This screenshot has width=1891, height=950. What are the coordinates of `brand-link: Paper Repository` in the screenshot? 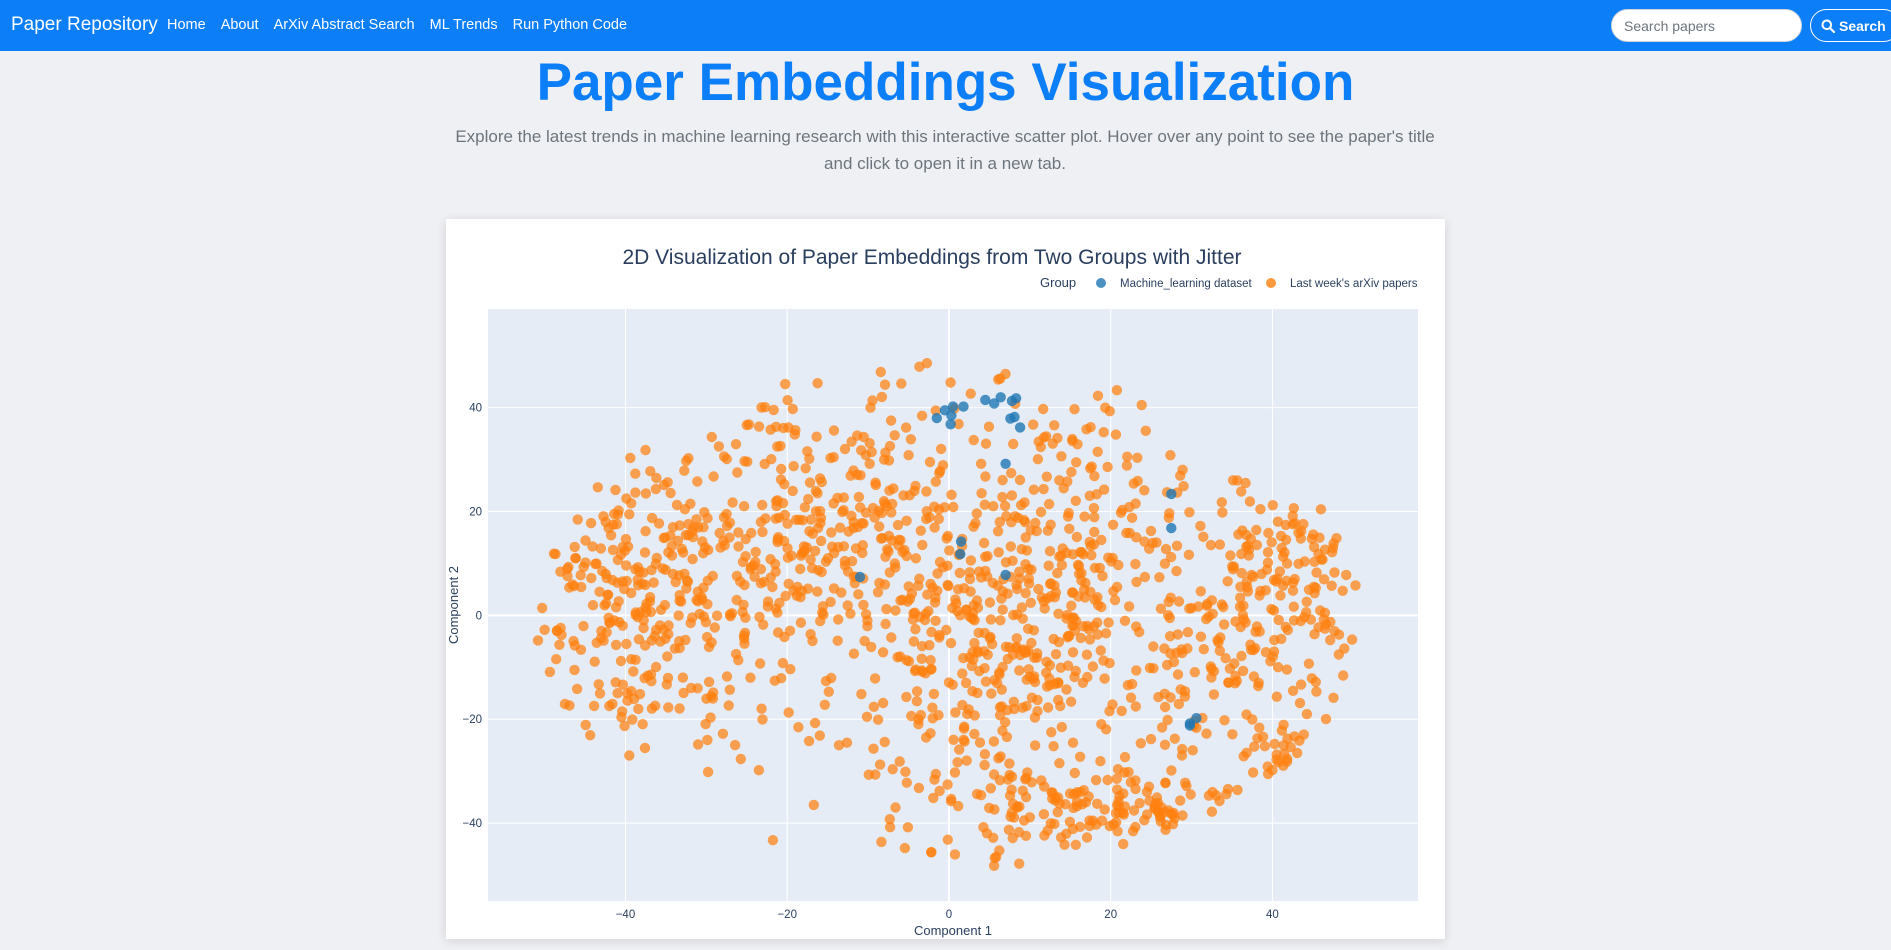 It's located at (84, 24).